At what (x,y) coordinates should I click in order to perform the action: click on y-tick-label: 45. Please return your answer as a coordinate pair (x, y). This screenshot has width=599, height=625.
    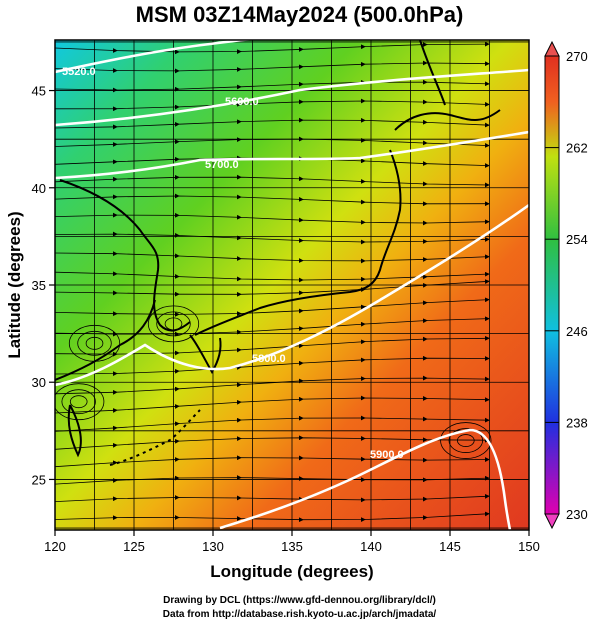
    Looking at the image, I should click on (39, 91).